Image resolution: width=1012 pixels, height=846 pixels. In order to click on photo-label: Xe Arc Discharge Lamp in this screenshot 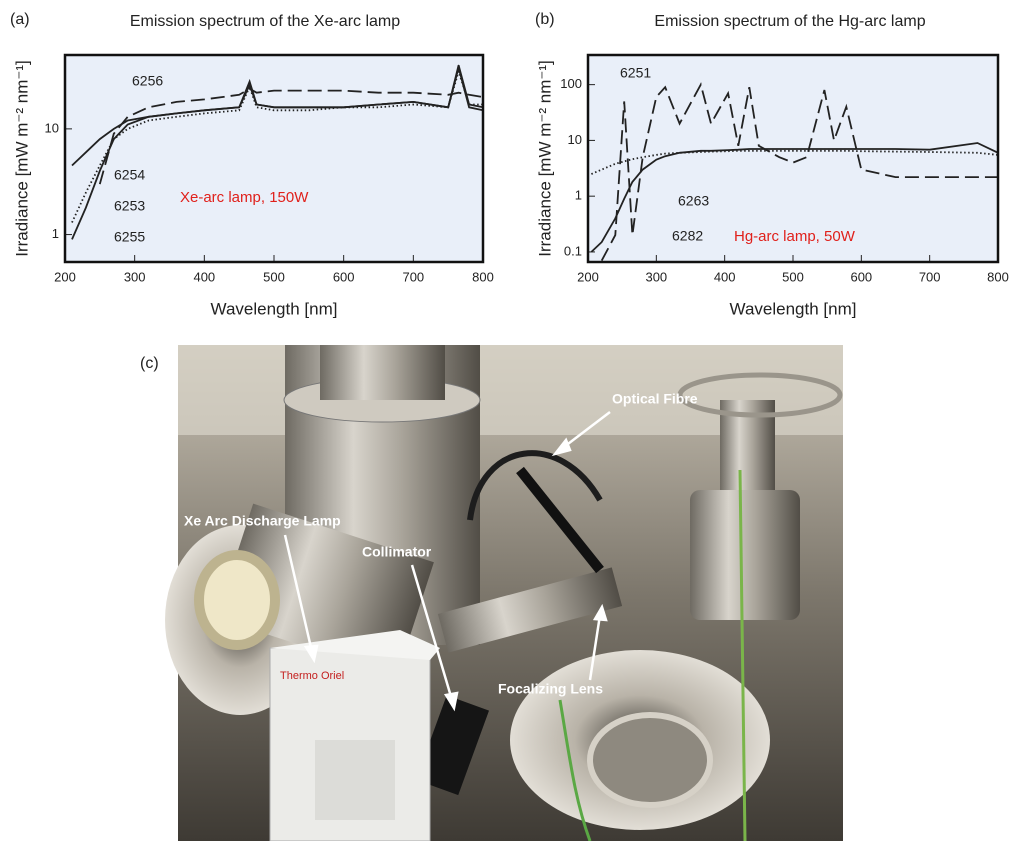, I will do `click(262, 521)`.